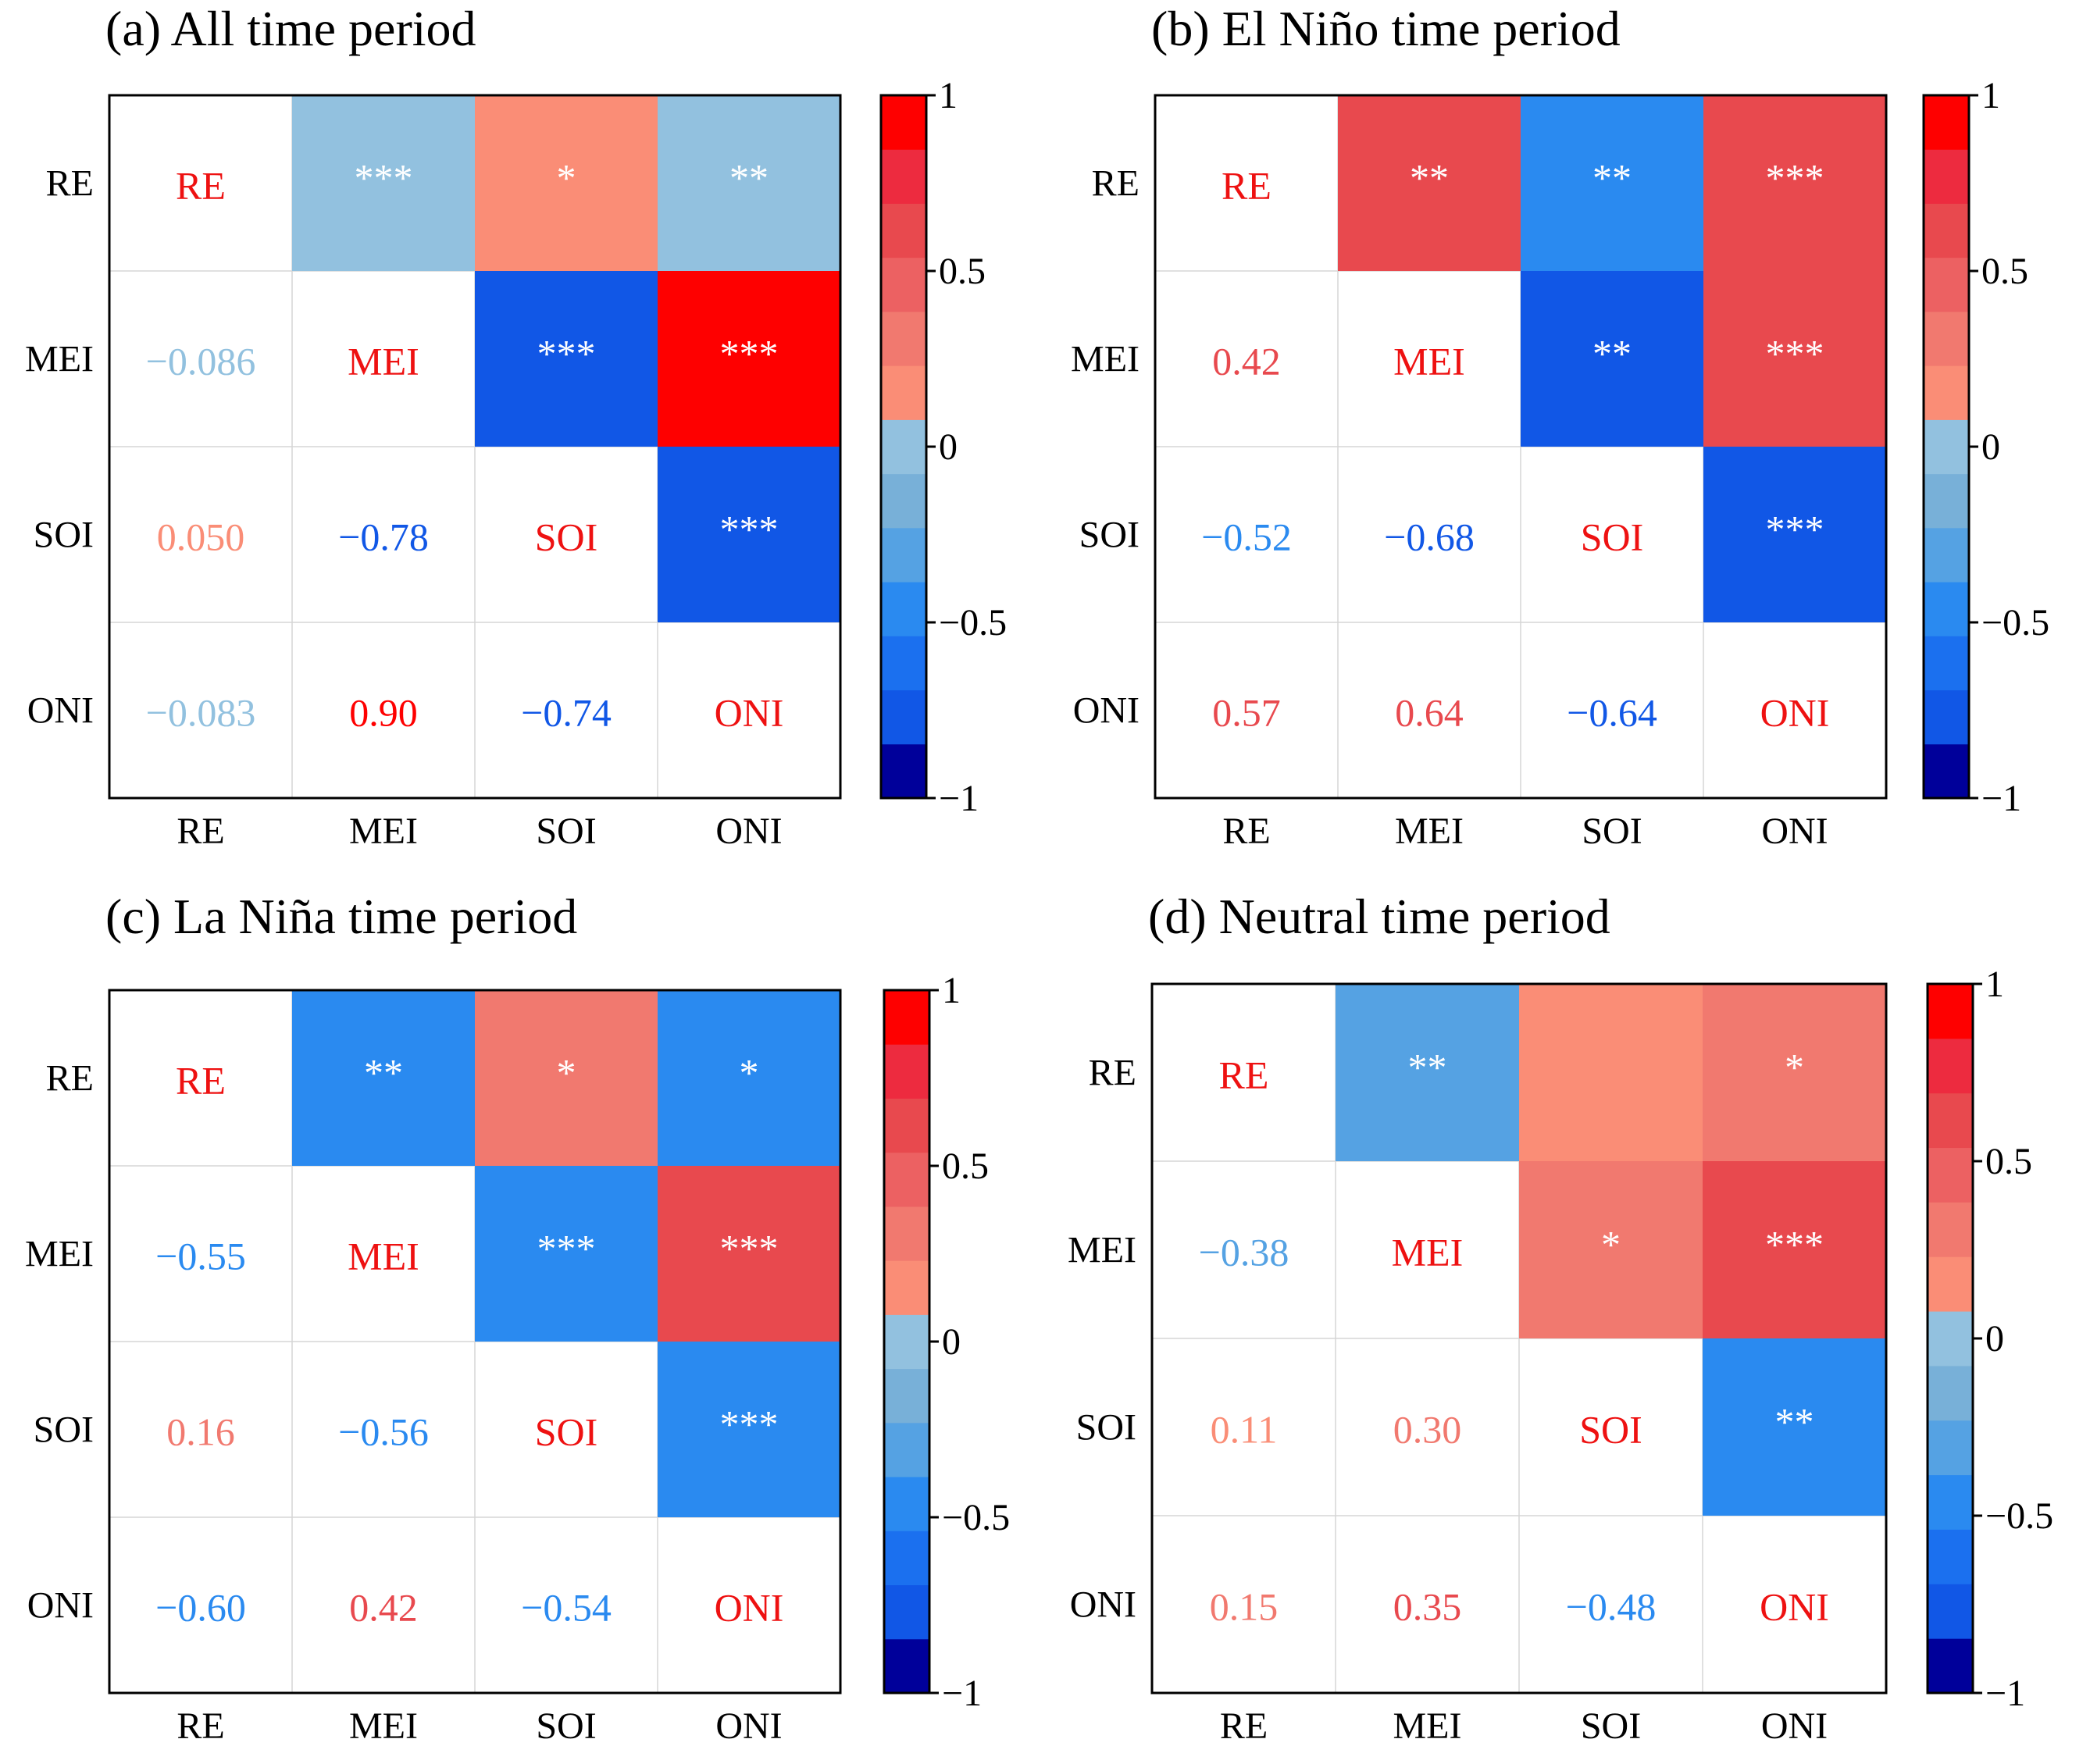  Describe the element at coordinates (566, 831) in the screenshot. I see `column-label: SOI` at that location.